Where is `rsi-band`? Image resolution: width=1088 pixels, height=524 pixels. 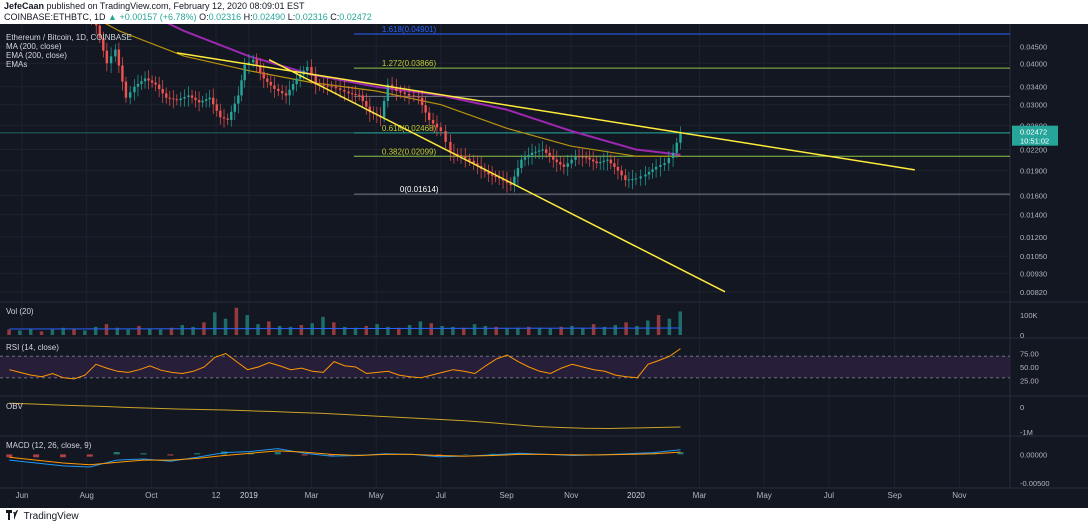 rsi-band is located at coordinates (505, 367).